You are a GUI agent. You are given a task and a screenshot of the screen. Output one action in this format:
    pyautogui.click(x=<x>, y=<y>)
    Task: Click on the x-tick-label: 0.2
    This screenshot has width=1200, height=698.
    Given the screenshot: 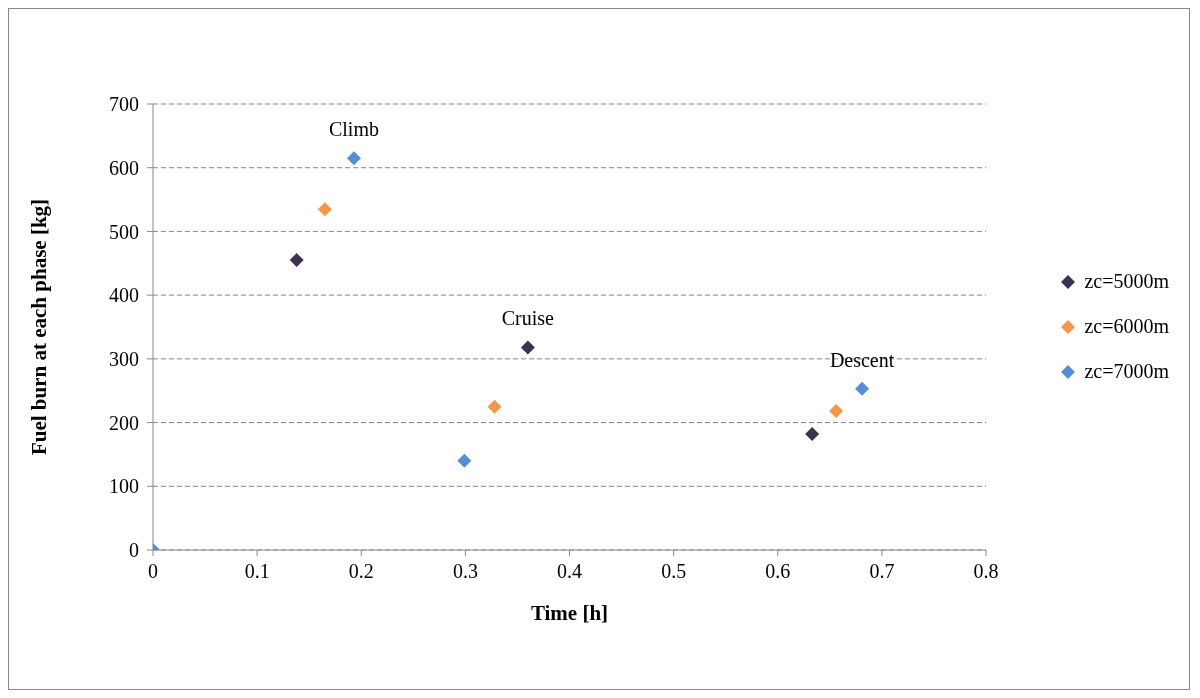 What is the action you would take?
    pyautogui.click(x=361, y=571)
    